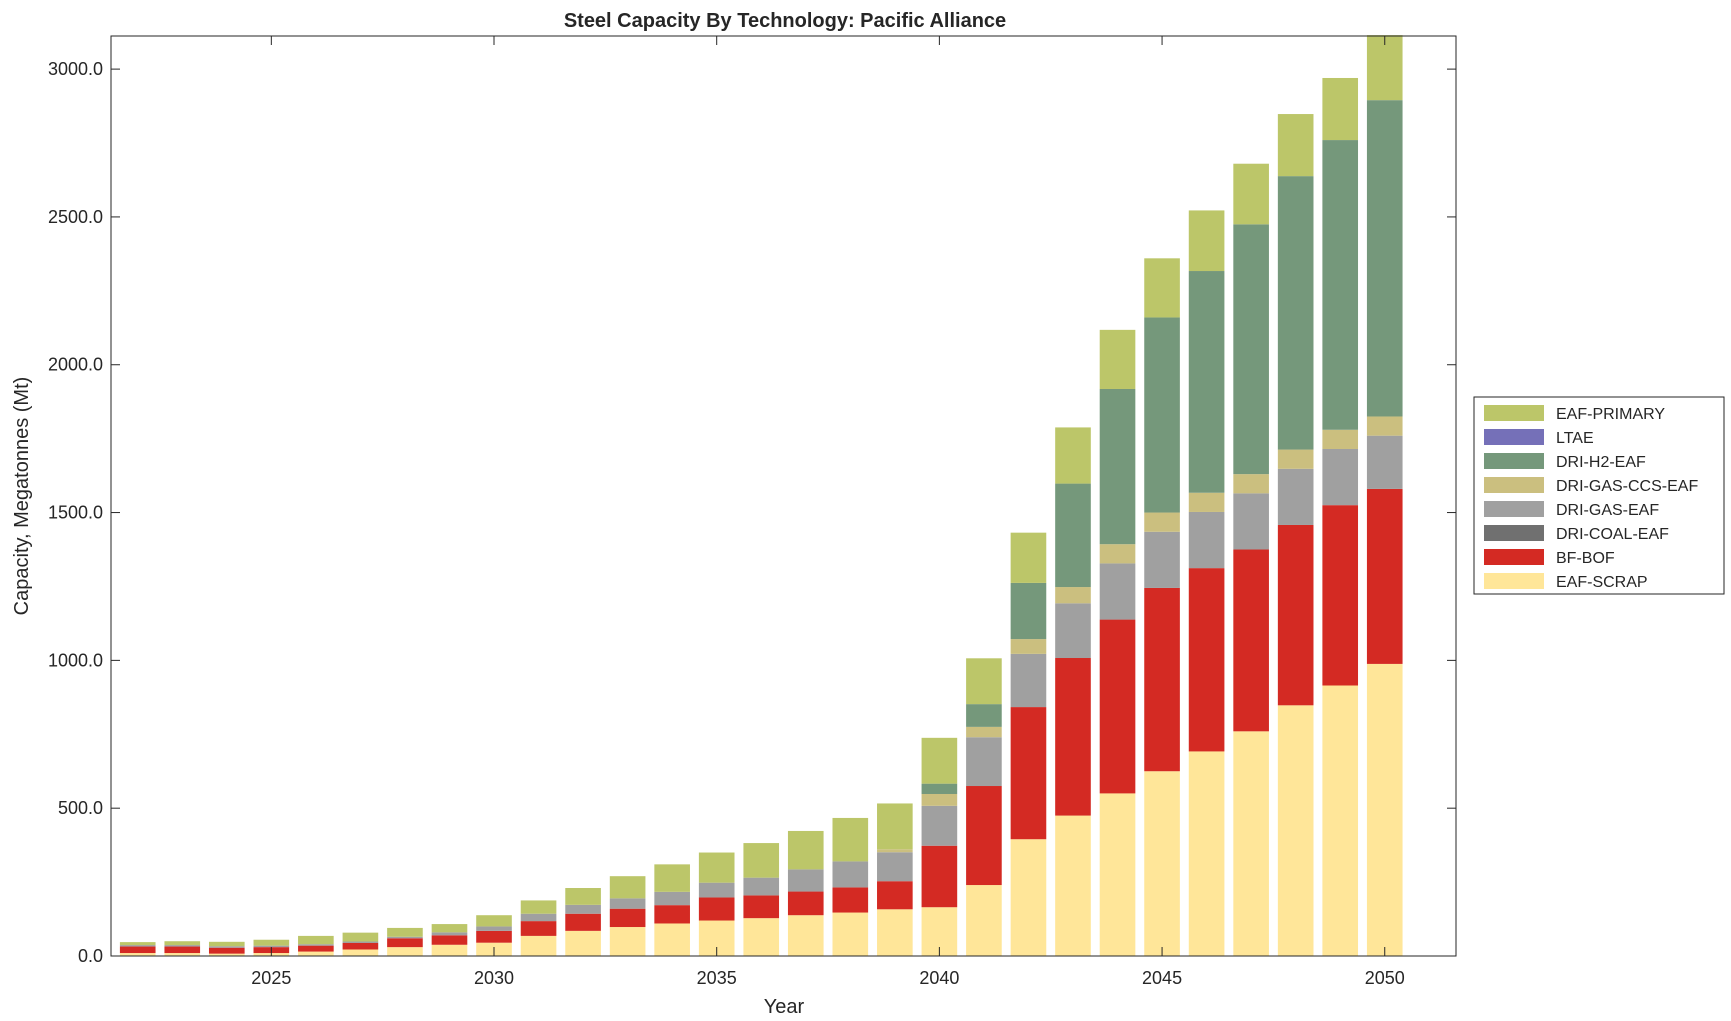 Image resolution: width=1731 pixels, height=1021 pixels. I want to click on bar-segment-eaf-primary-2047, so click(1251, 194).